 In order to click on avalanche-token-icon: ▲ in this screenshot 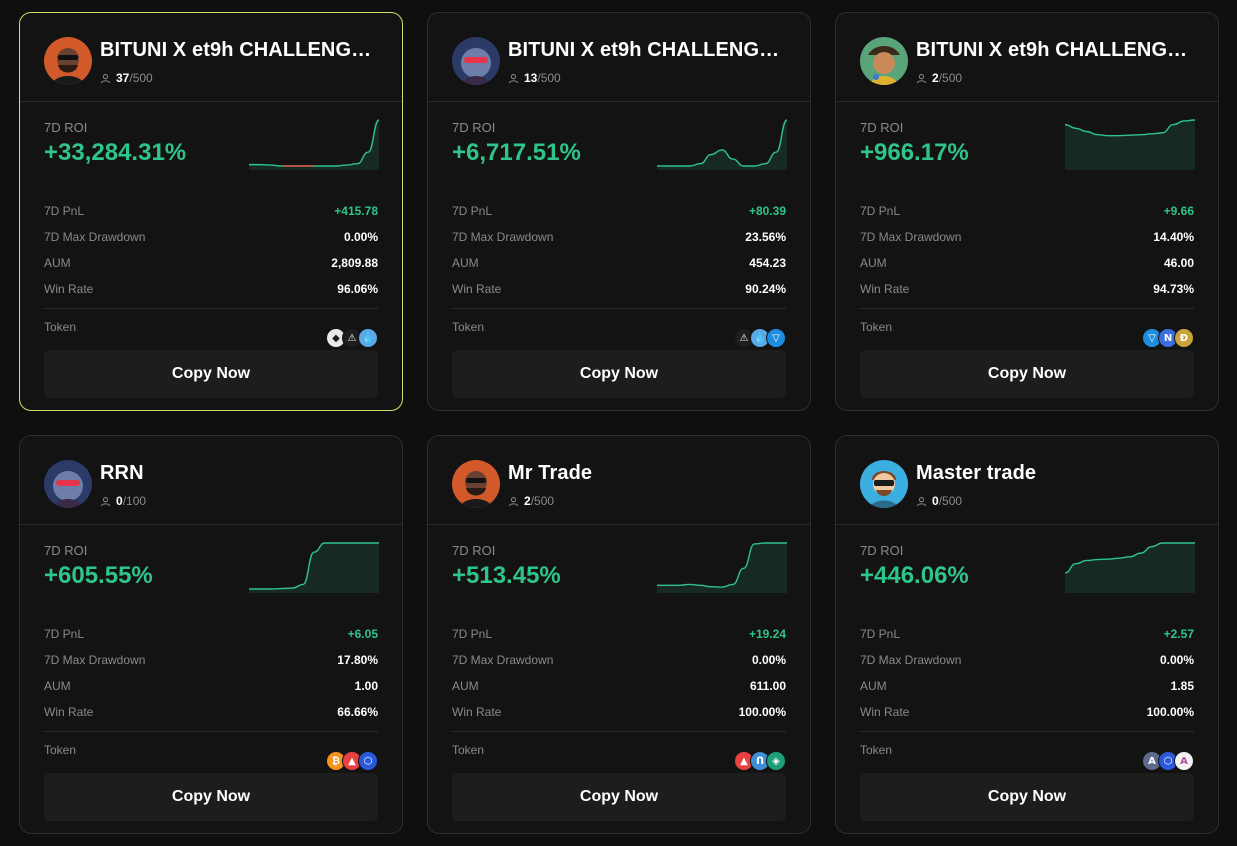, I will do `click(352, 761)`.